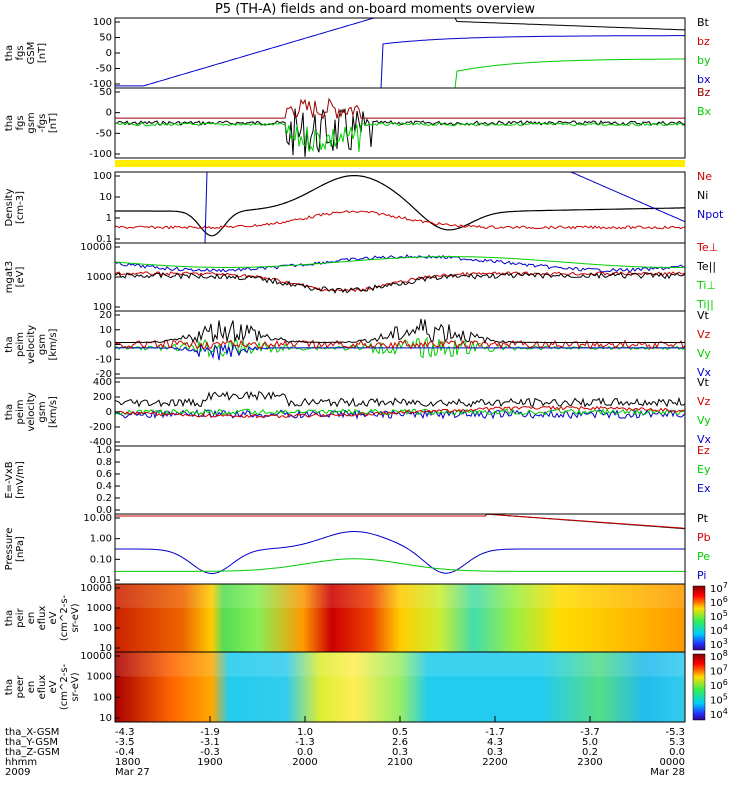 The width and height of the screenshot is (750, 800). Describe the element at coordinates (209, 762) in the screenshot. I see `orbit-row-value: 1900` at that location.